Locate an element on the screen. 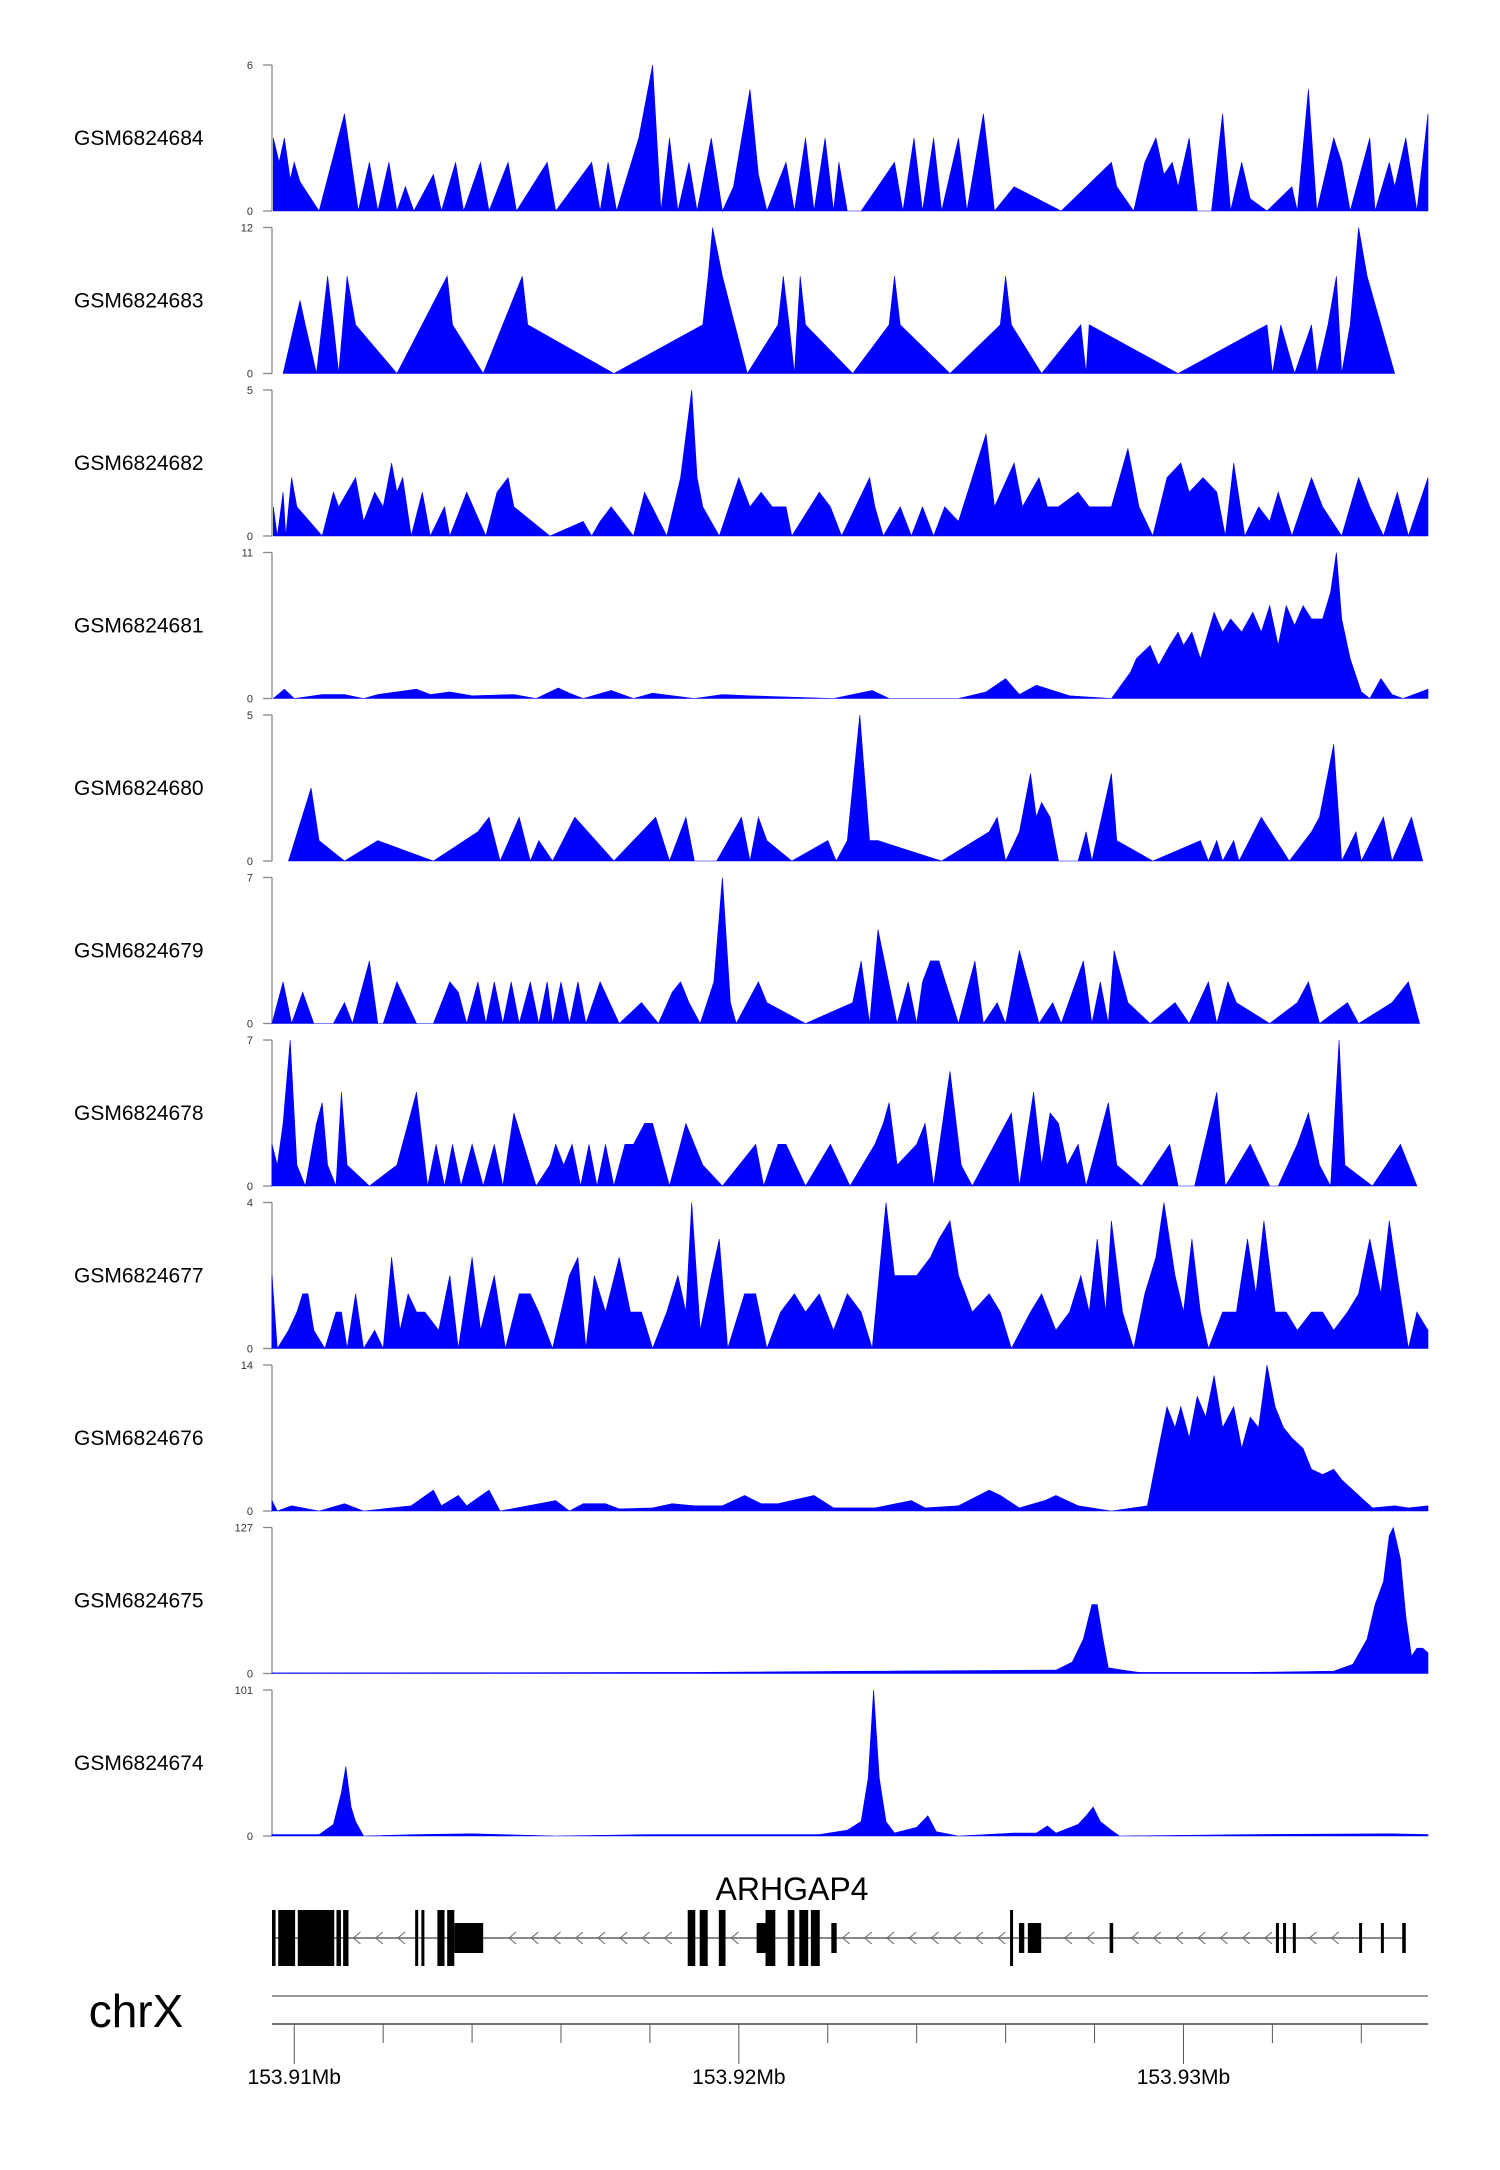 This screenshot has height=2170, width=1500. track-GSM6824679: GSM6824679 7 0 is located at coordinates (747, 952).